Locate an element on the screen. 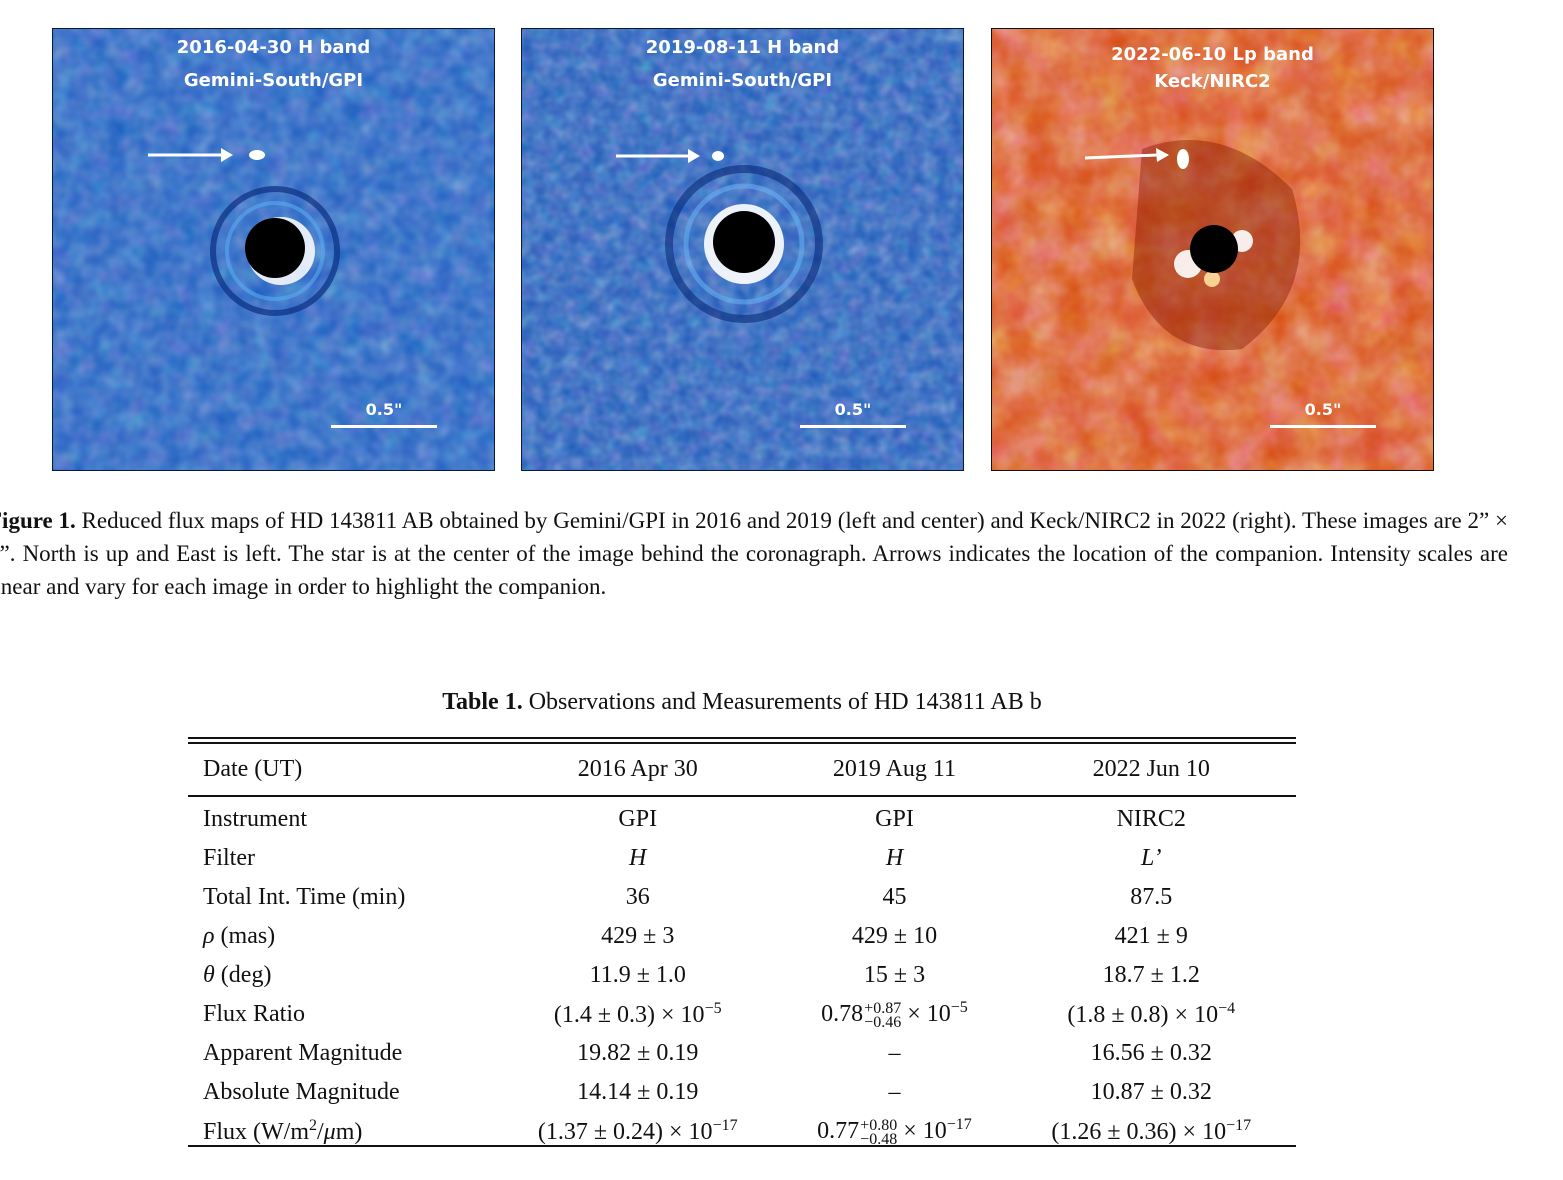  table-cell: 10.87 ± 0.32 is located at coordinates (1151, 1092).